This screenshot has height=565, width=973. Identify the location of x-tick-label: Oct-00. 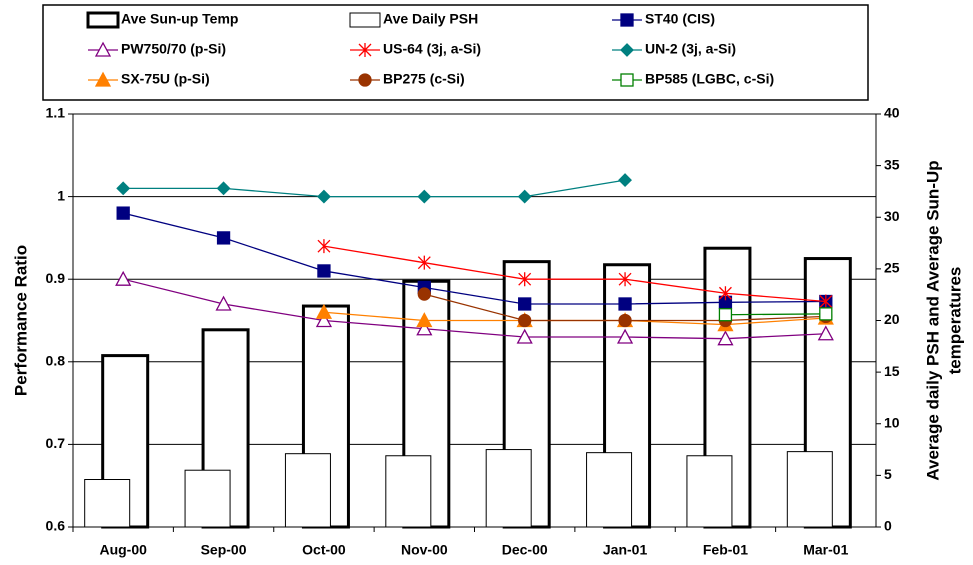
(324, 550).